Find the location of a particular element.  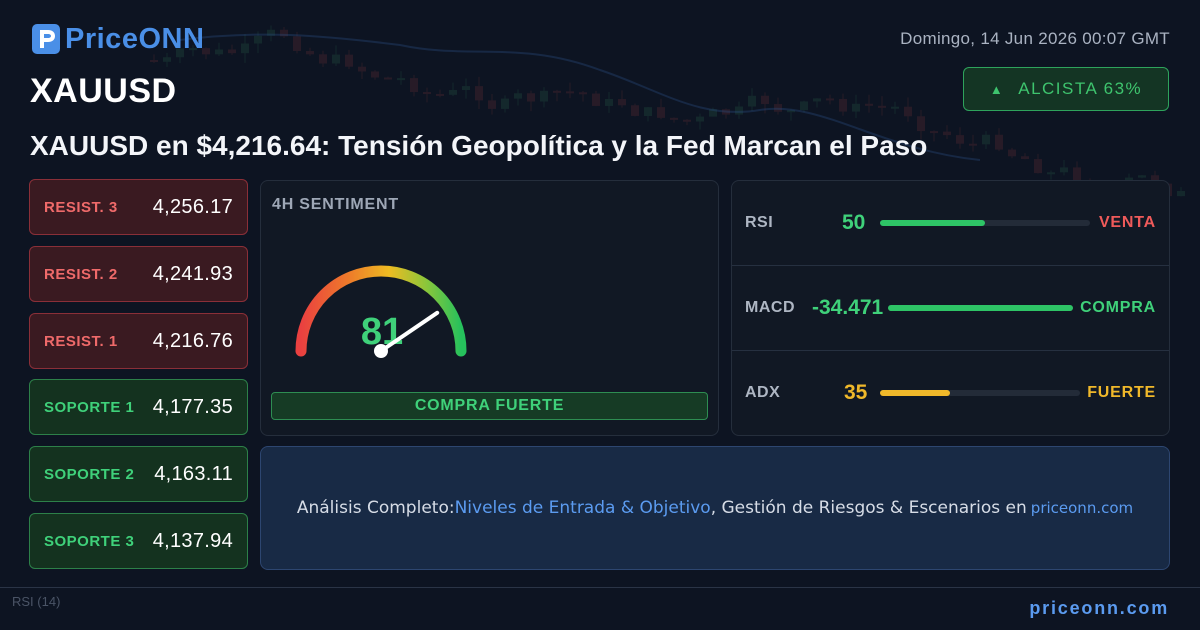

indicator-row-rsi: RSI 50 VENTA is located at coordinates (950, 223).